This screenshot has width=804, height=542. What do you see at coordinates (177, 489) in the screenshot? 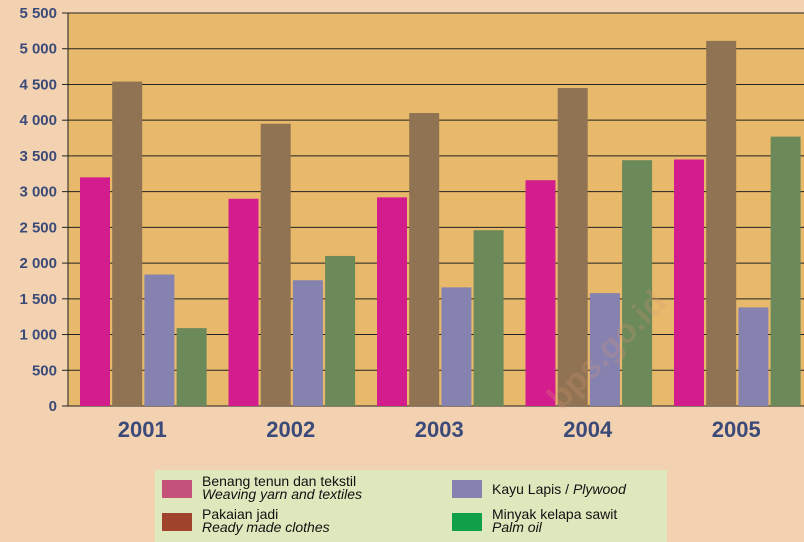
I see `legend-swatch-weaving-yarn` at bounding box center [177, 489].